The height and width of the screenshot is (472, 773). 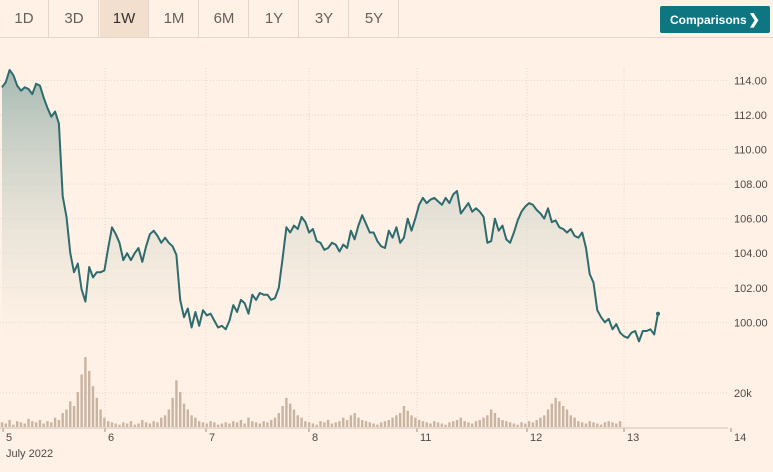 I want to click on range-tab-3y: 3Y, so click(x=324, y=18).